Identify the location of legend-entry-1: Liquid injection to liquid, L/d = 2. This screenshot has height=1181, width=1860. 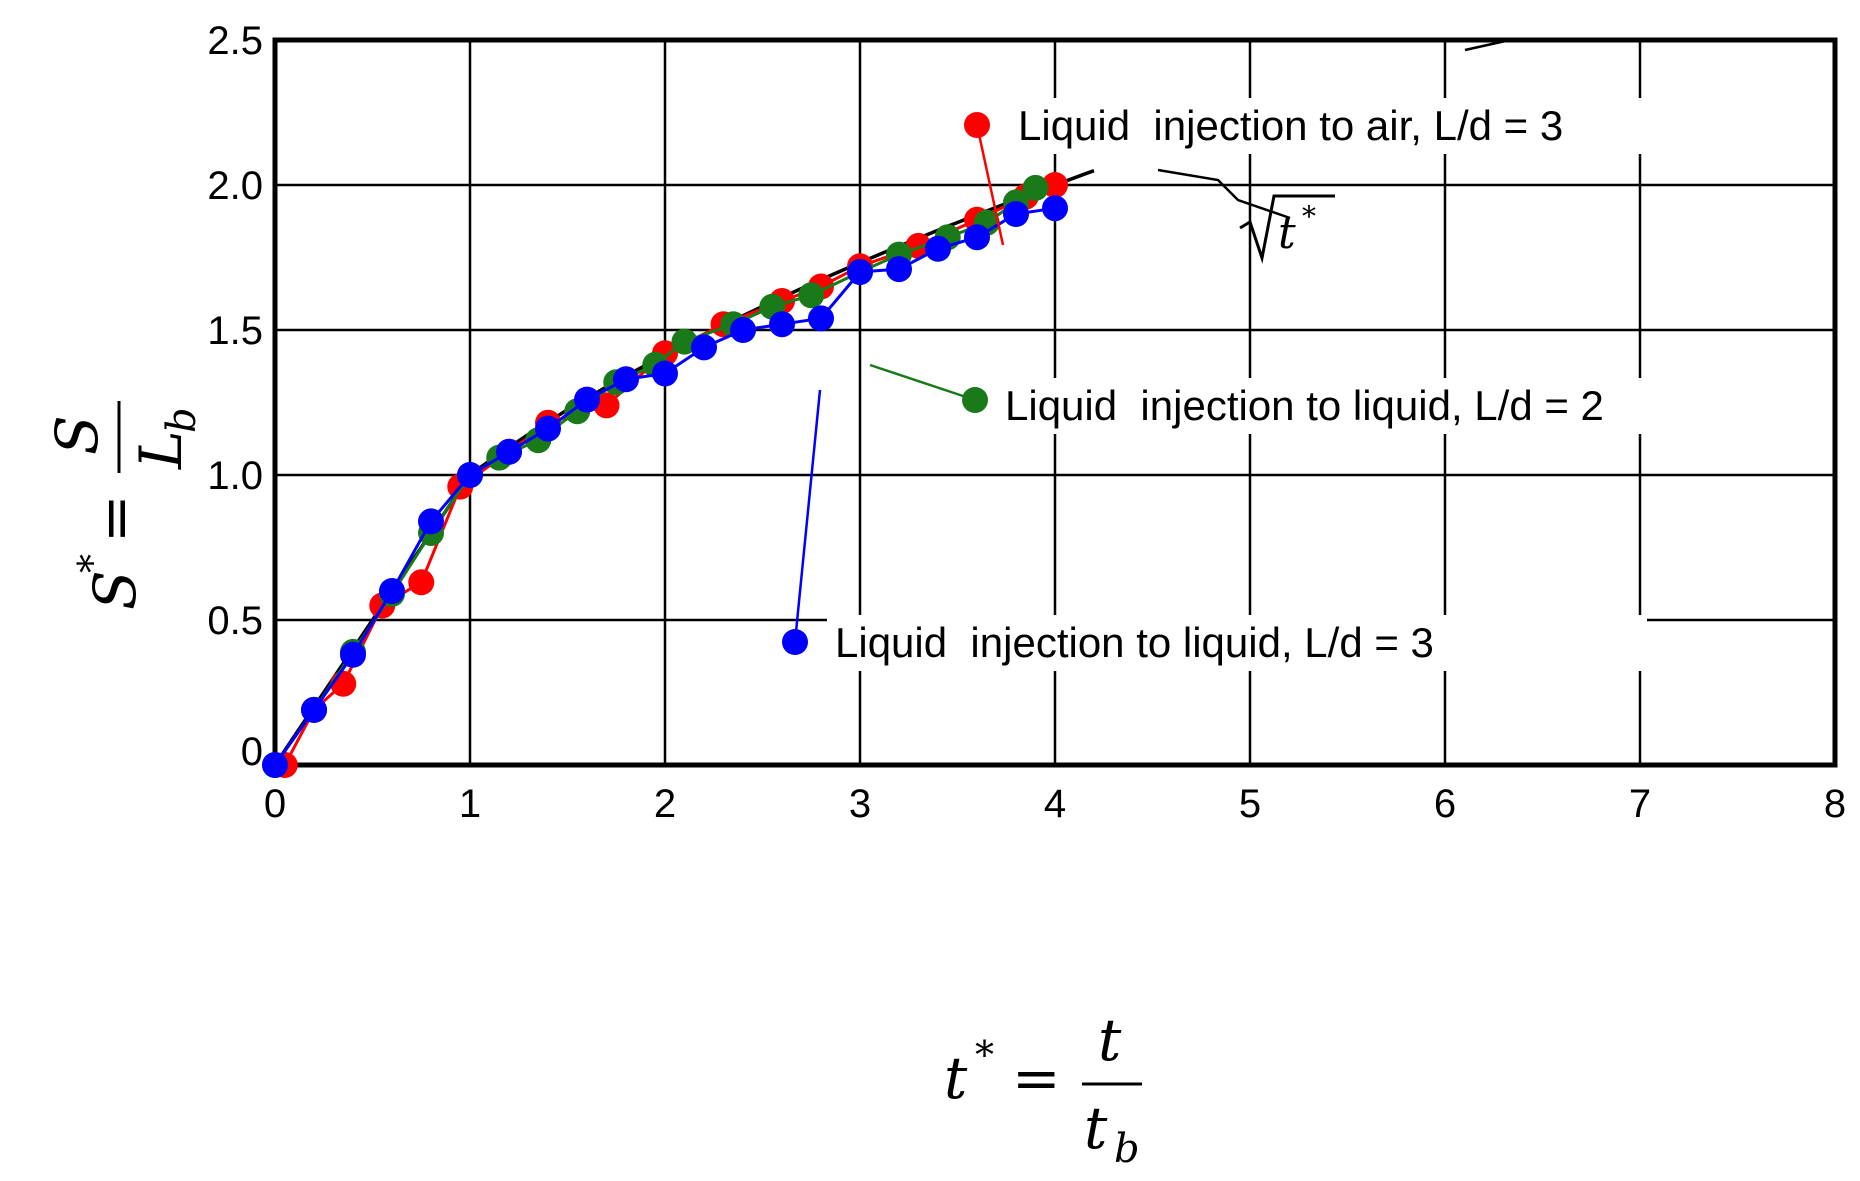
(1343, 398).